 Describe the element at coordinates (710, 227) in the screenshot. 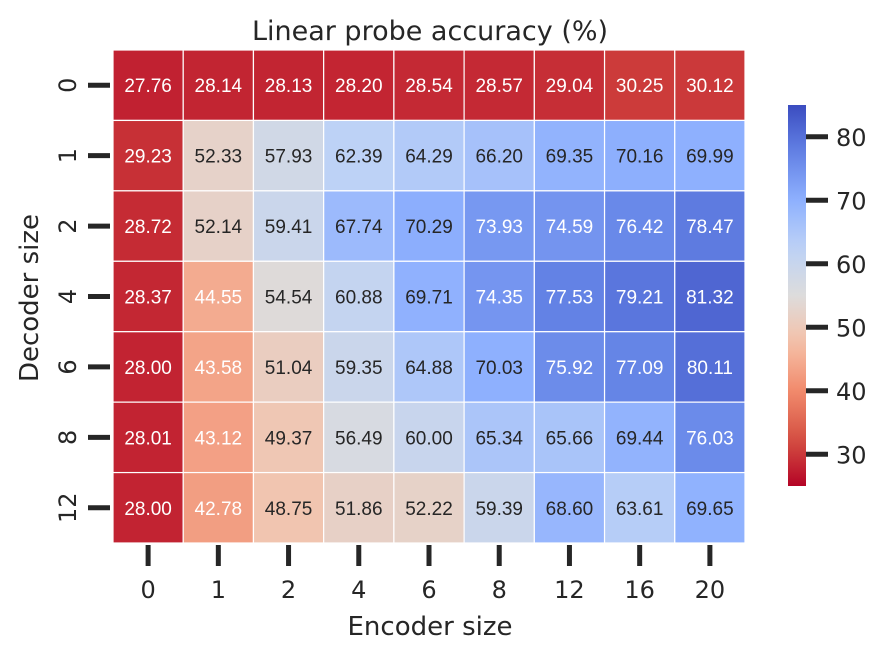

I see `cell-value-label-r2-c8: 78.47` at that location.